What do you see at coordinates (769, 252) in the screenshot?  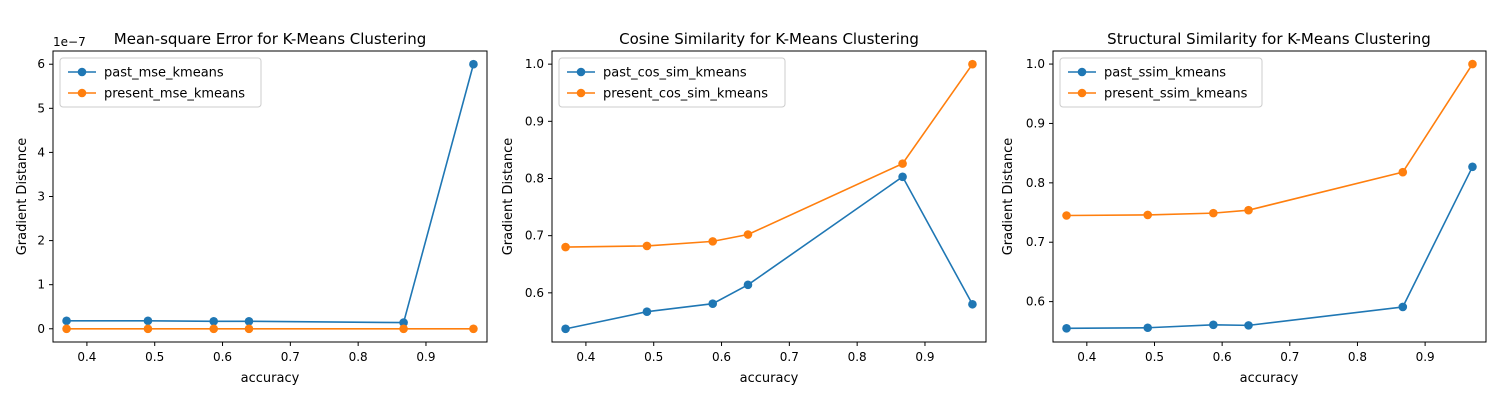 I see `series-line-past_cos_sim_kmeans` at bounding box center [769, 252].